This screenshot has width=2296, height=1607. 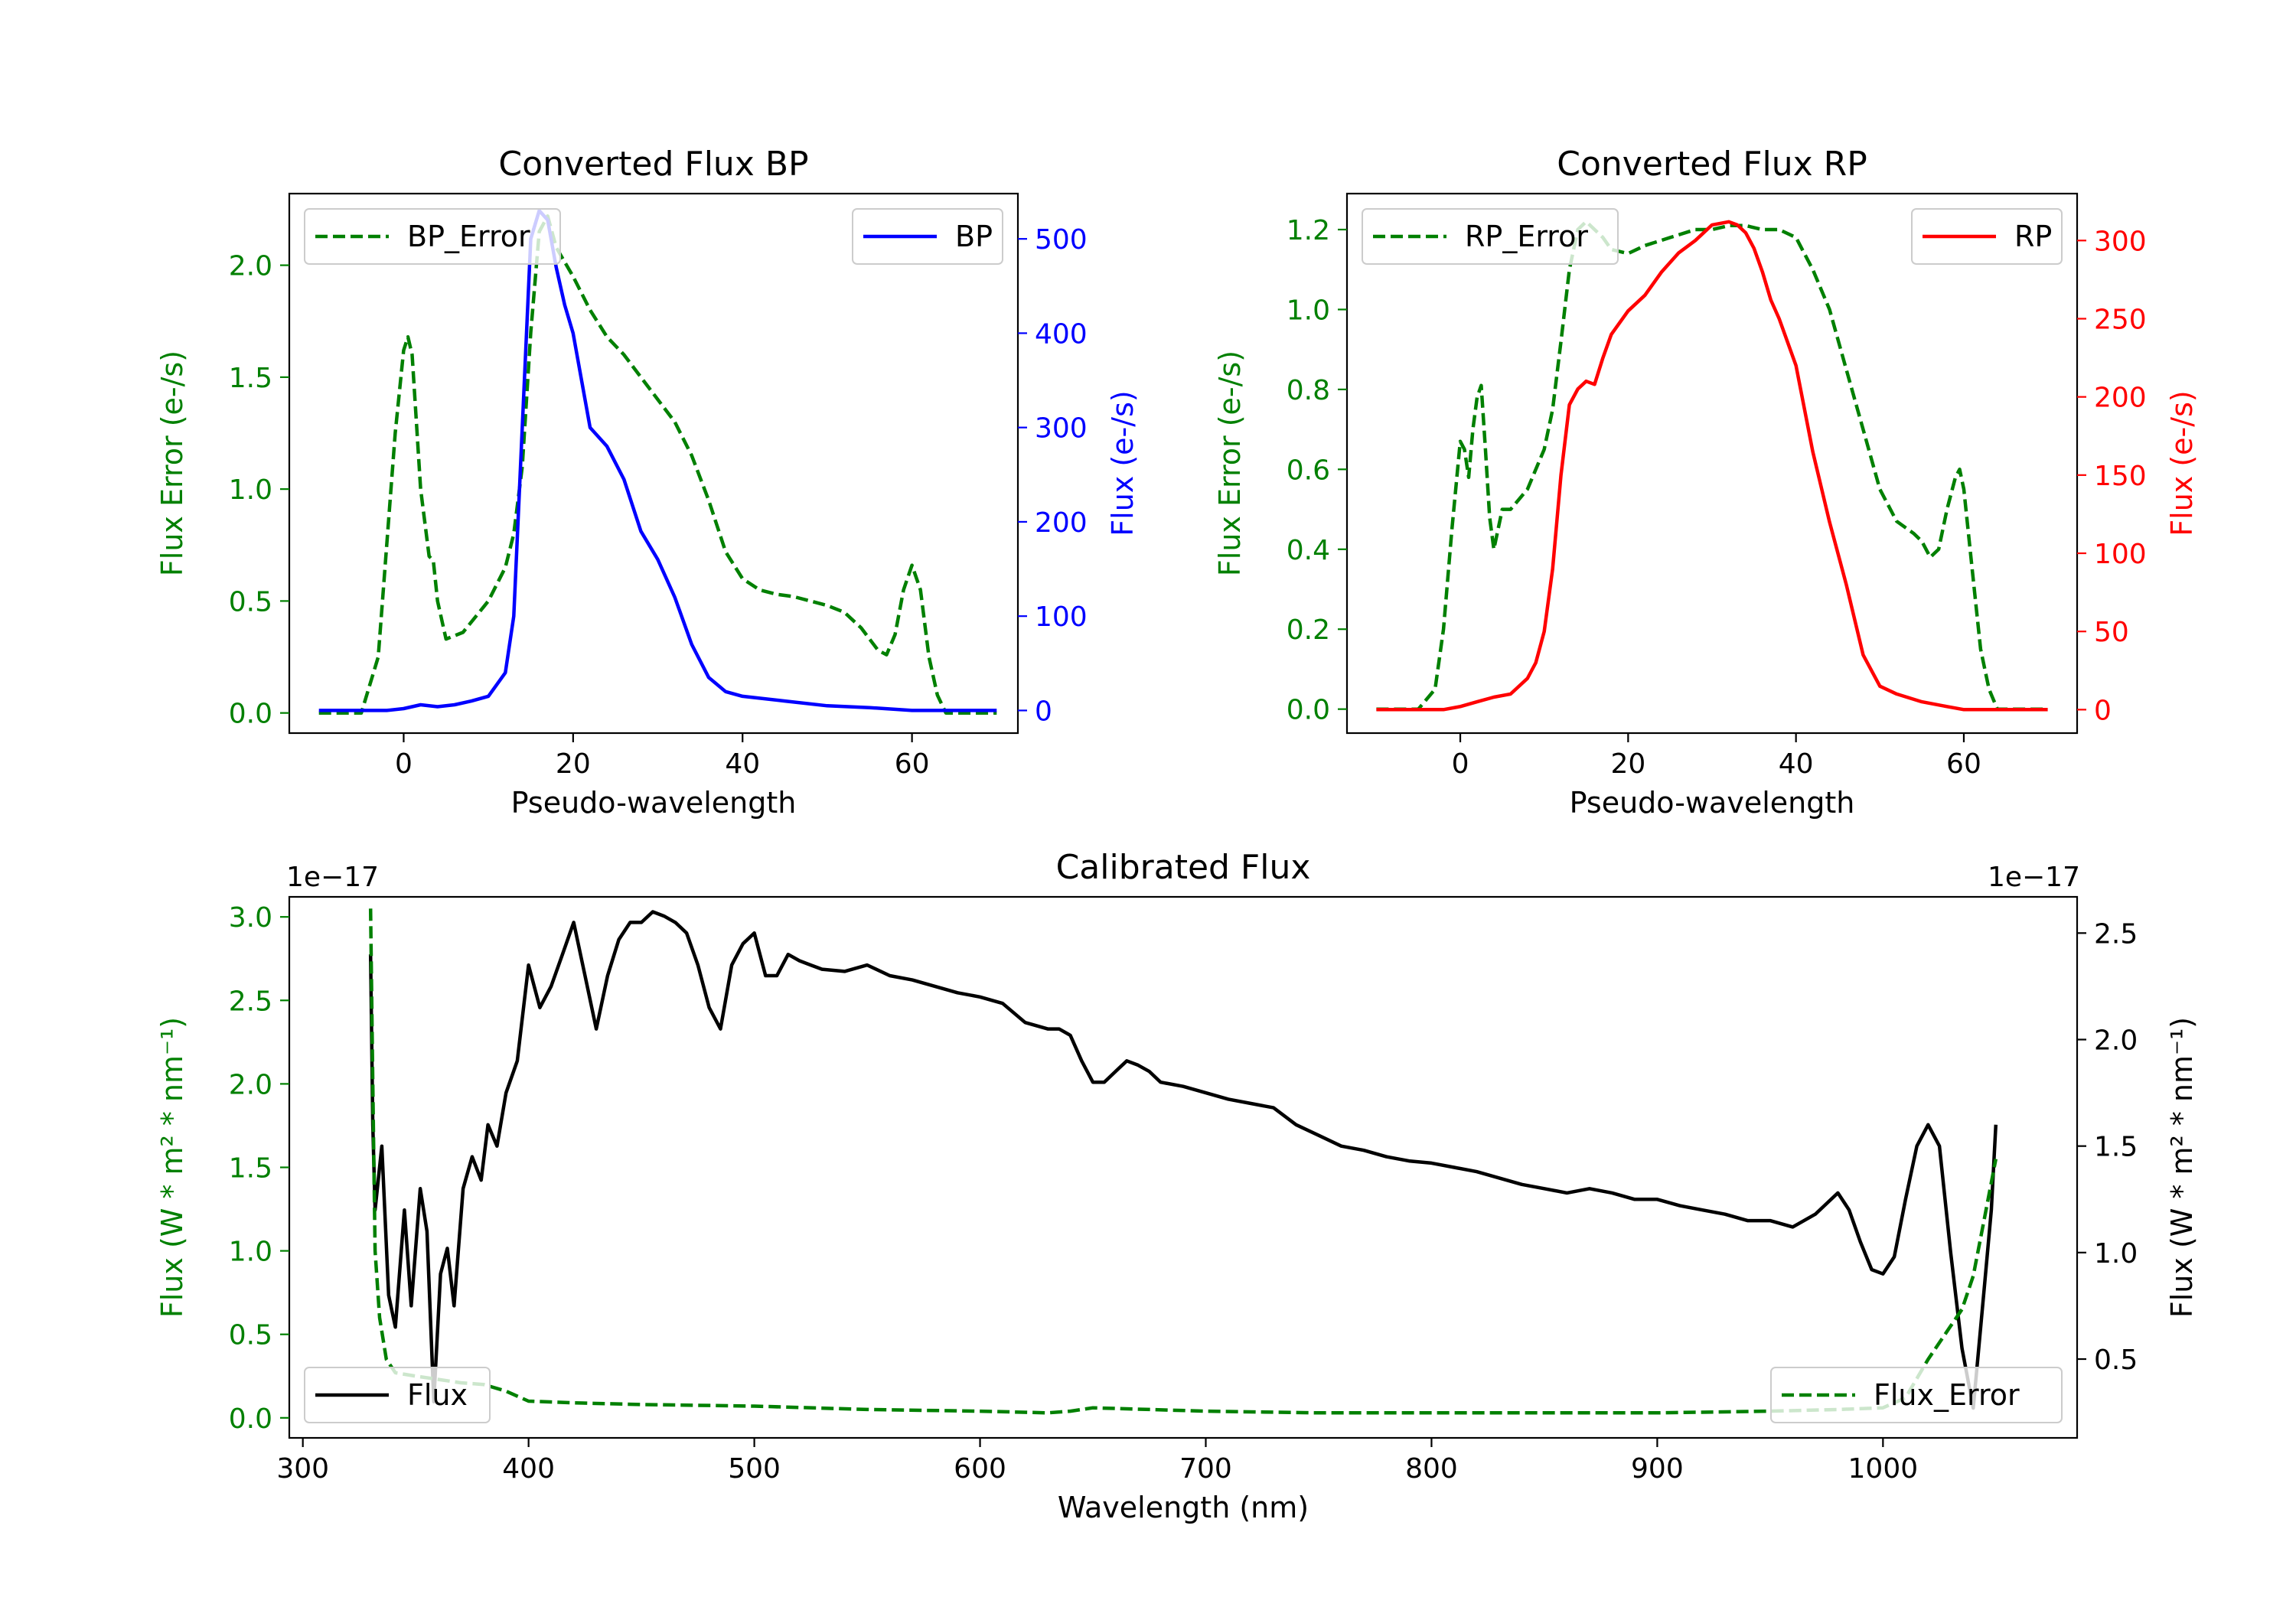 I want to click on bp-right-tick-label: 500, so click(x=1061, y=240).